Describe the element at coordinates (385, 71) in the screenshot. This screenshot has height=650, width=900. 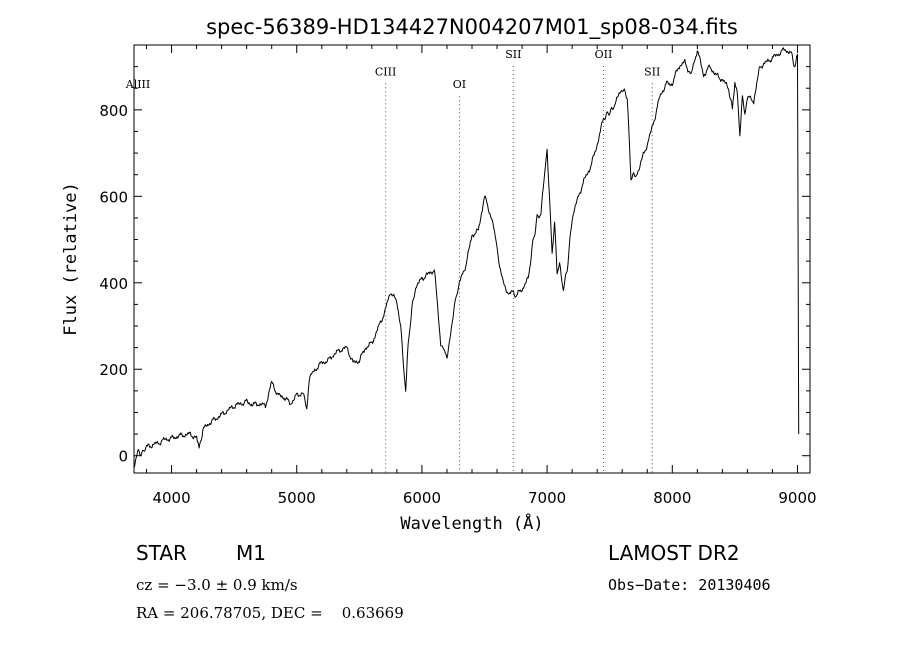
I see `spectral-line-label: CIII` at that location.